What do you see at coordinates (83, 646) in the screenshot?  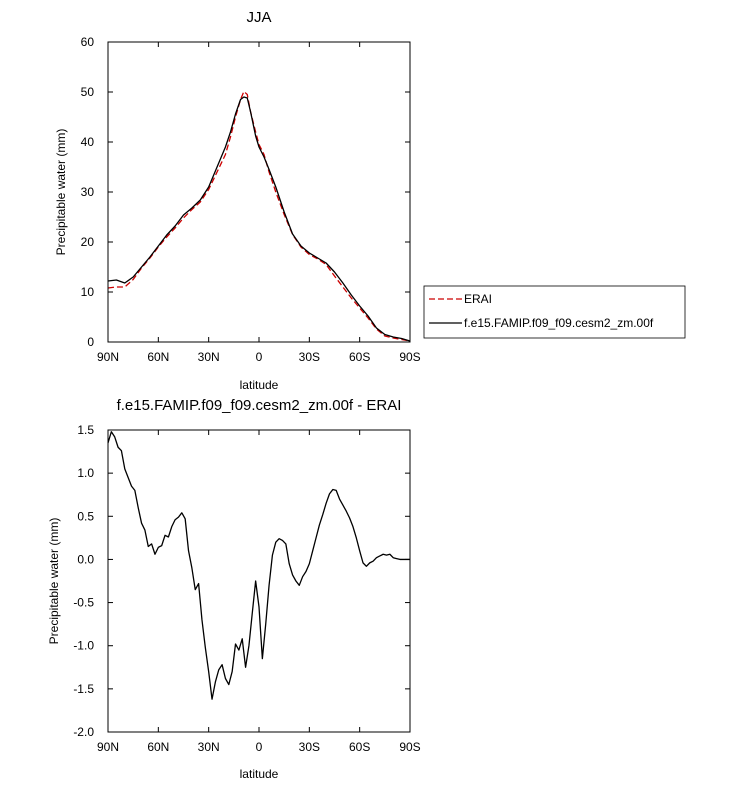 I see `y-tick-label: -1.0` at bounding box center [83, 646].